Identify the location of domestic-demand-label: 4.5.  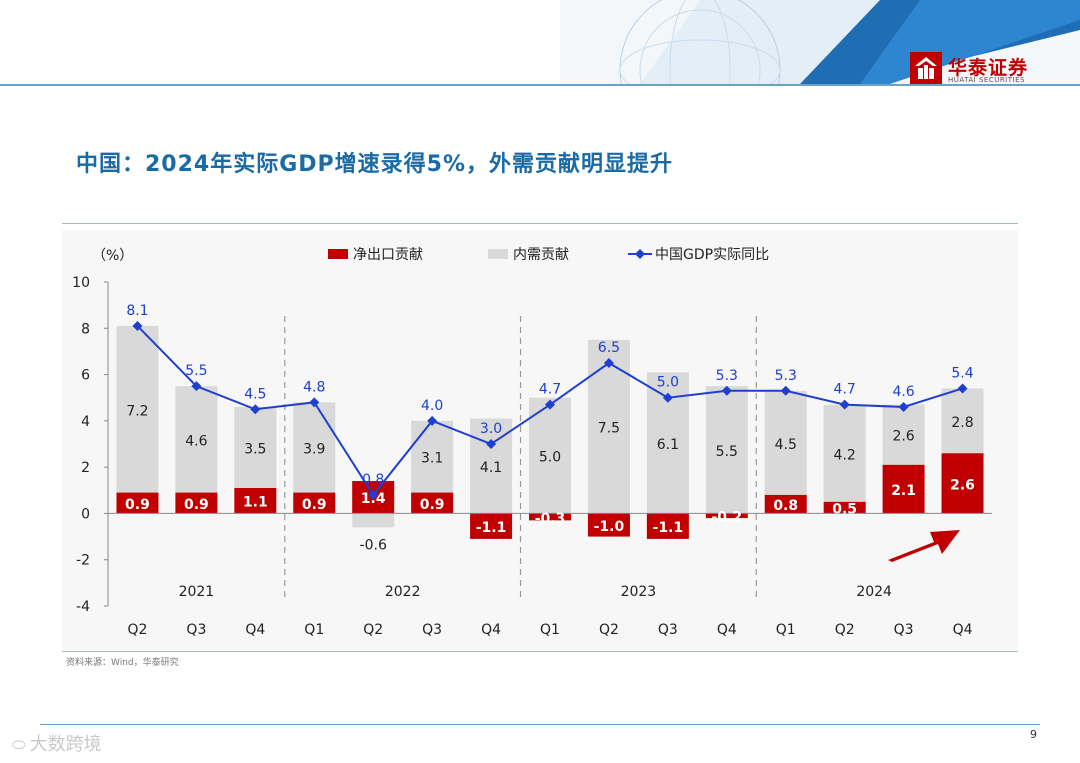
(786, 445).